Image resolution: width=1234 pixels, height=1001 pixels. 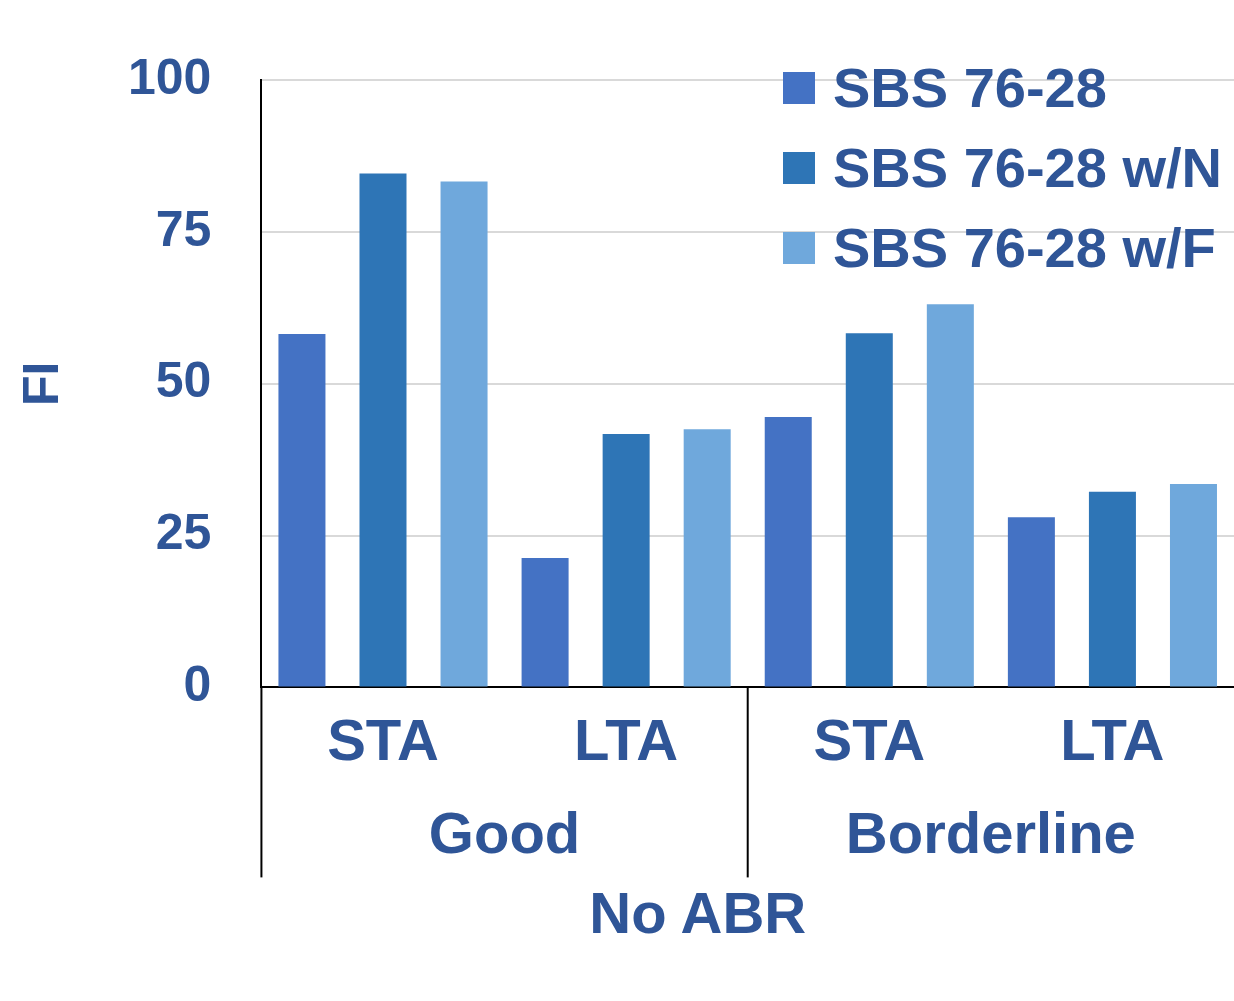 I want to click on y-axis-title: FI, so click(x=40, y=383).